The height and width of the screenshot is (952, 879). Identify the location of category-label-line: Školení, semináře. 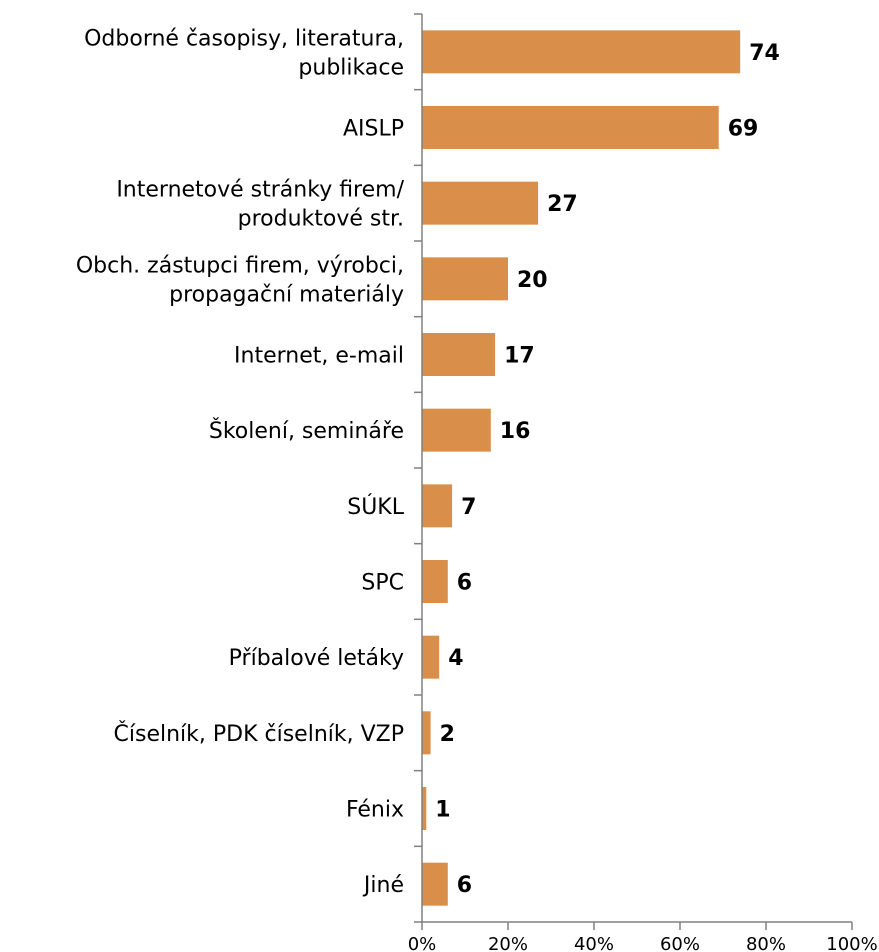
(306, 431).